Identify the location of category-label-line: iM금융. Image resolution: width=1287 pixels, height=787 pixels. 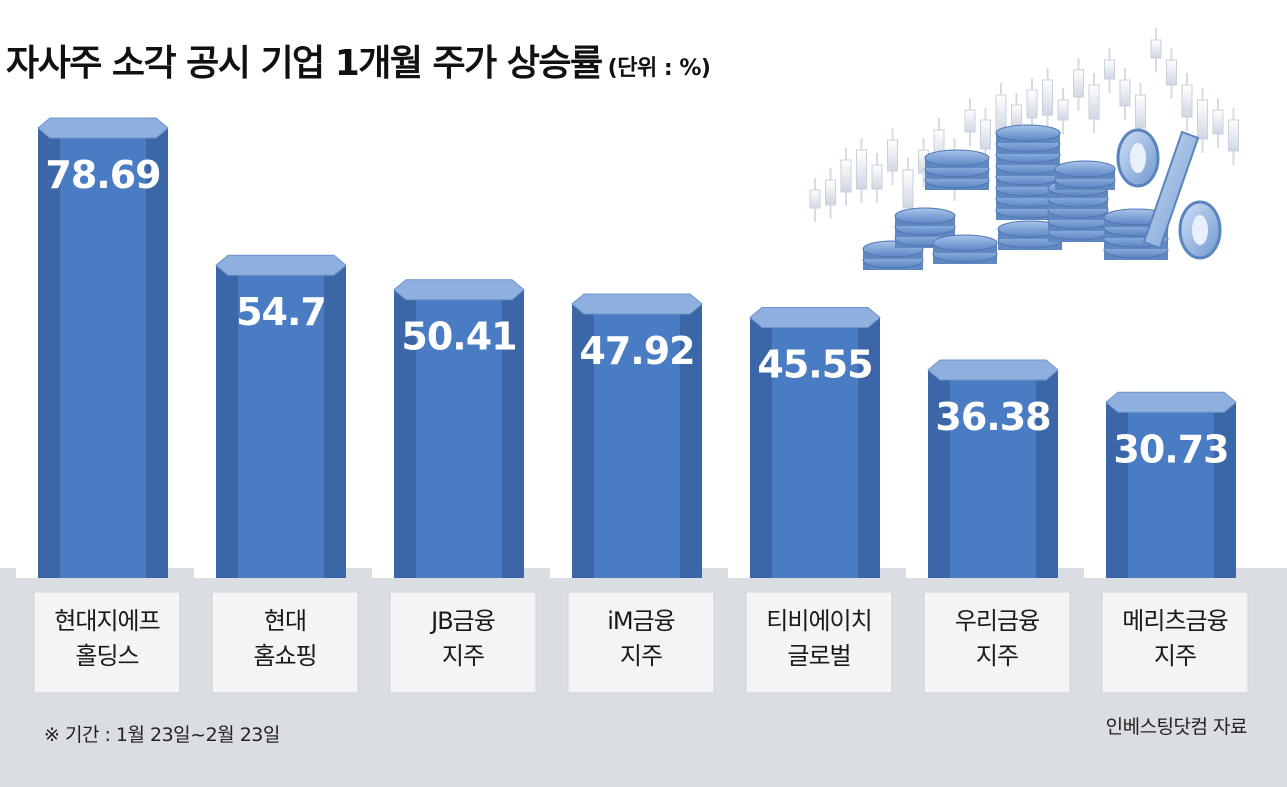
(641, 621).